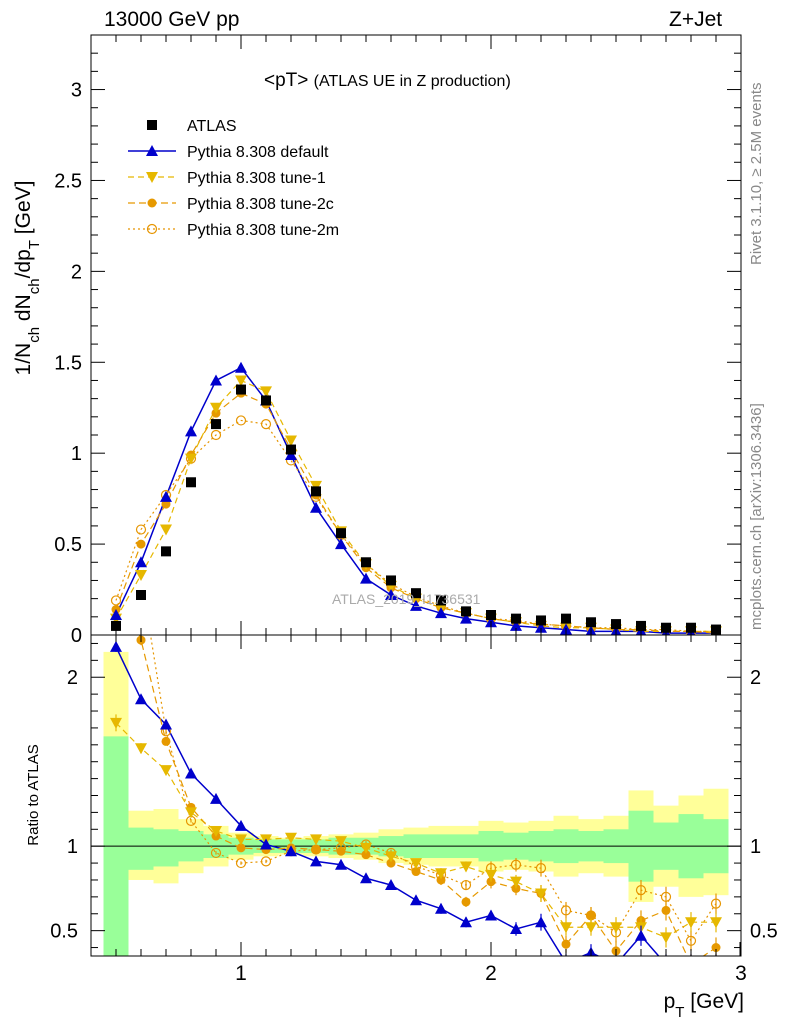 Image resolution: width=786 pixels, height=1024 pixels. What do you see at coordinates (756, 516) in the screenshot?
I see `mcplots-label: mcplots.cern.ch [arXiv:1306.3436]` at bounding box center [756, 516].